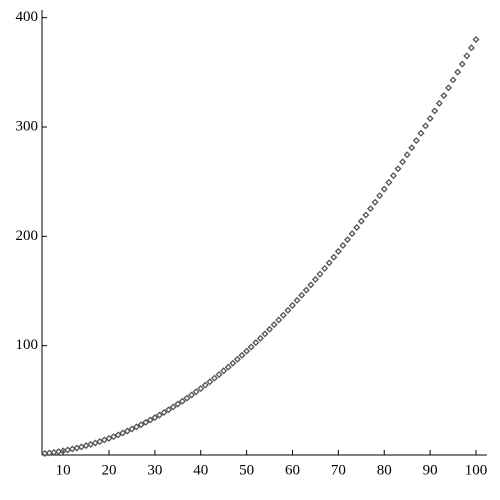 Image resolution: width=500 pixels, height=500 pixels. Describe the element at coordinates (292, 470) in the screenshot. I see `x-tick-label: 60` at that location.